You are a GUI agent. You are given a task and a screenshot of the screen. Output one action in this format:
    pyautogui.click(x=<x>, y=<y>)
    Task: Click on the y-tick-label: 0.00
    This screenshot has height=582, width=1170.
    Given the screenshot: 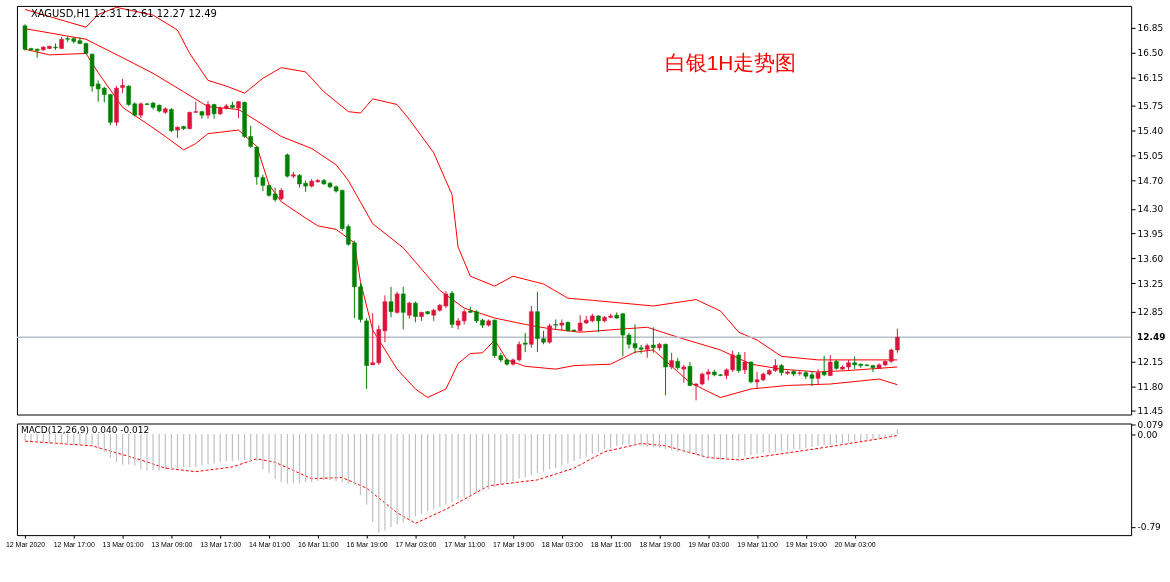 What is the action you would take?
    pyautogui.click(x=1147, y=434)
    